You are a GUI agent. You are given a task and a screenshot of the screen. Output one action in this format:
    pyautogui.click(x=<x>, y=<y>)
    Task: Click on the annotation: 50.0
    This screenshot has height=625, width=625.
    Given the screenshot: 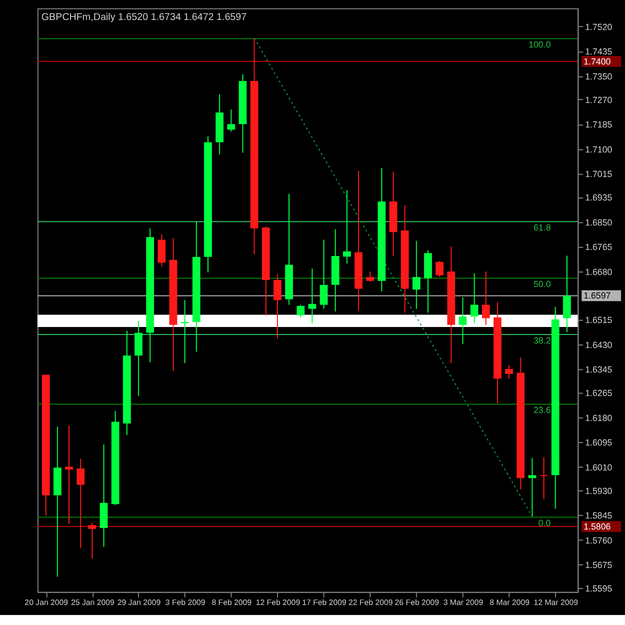 What is the action you would take?
    pyautogui.click(x=542, y=284)
    